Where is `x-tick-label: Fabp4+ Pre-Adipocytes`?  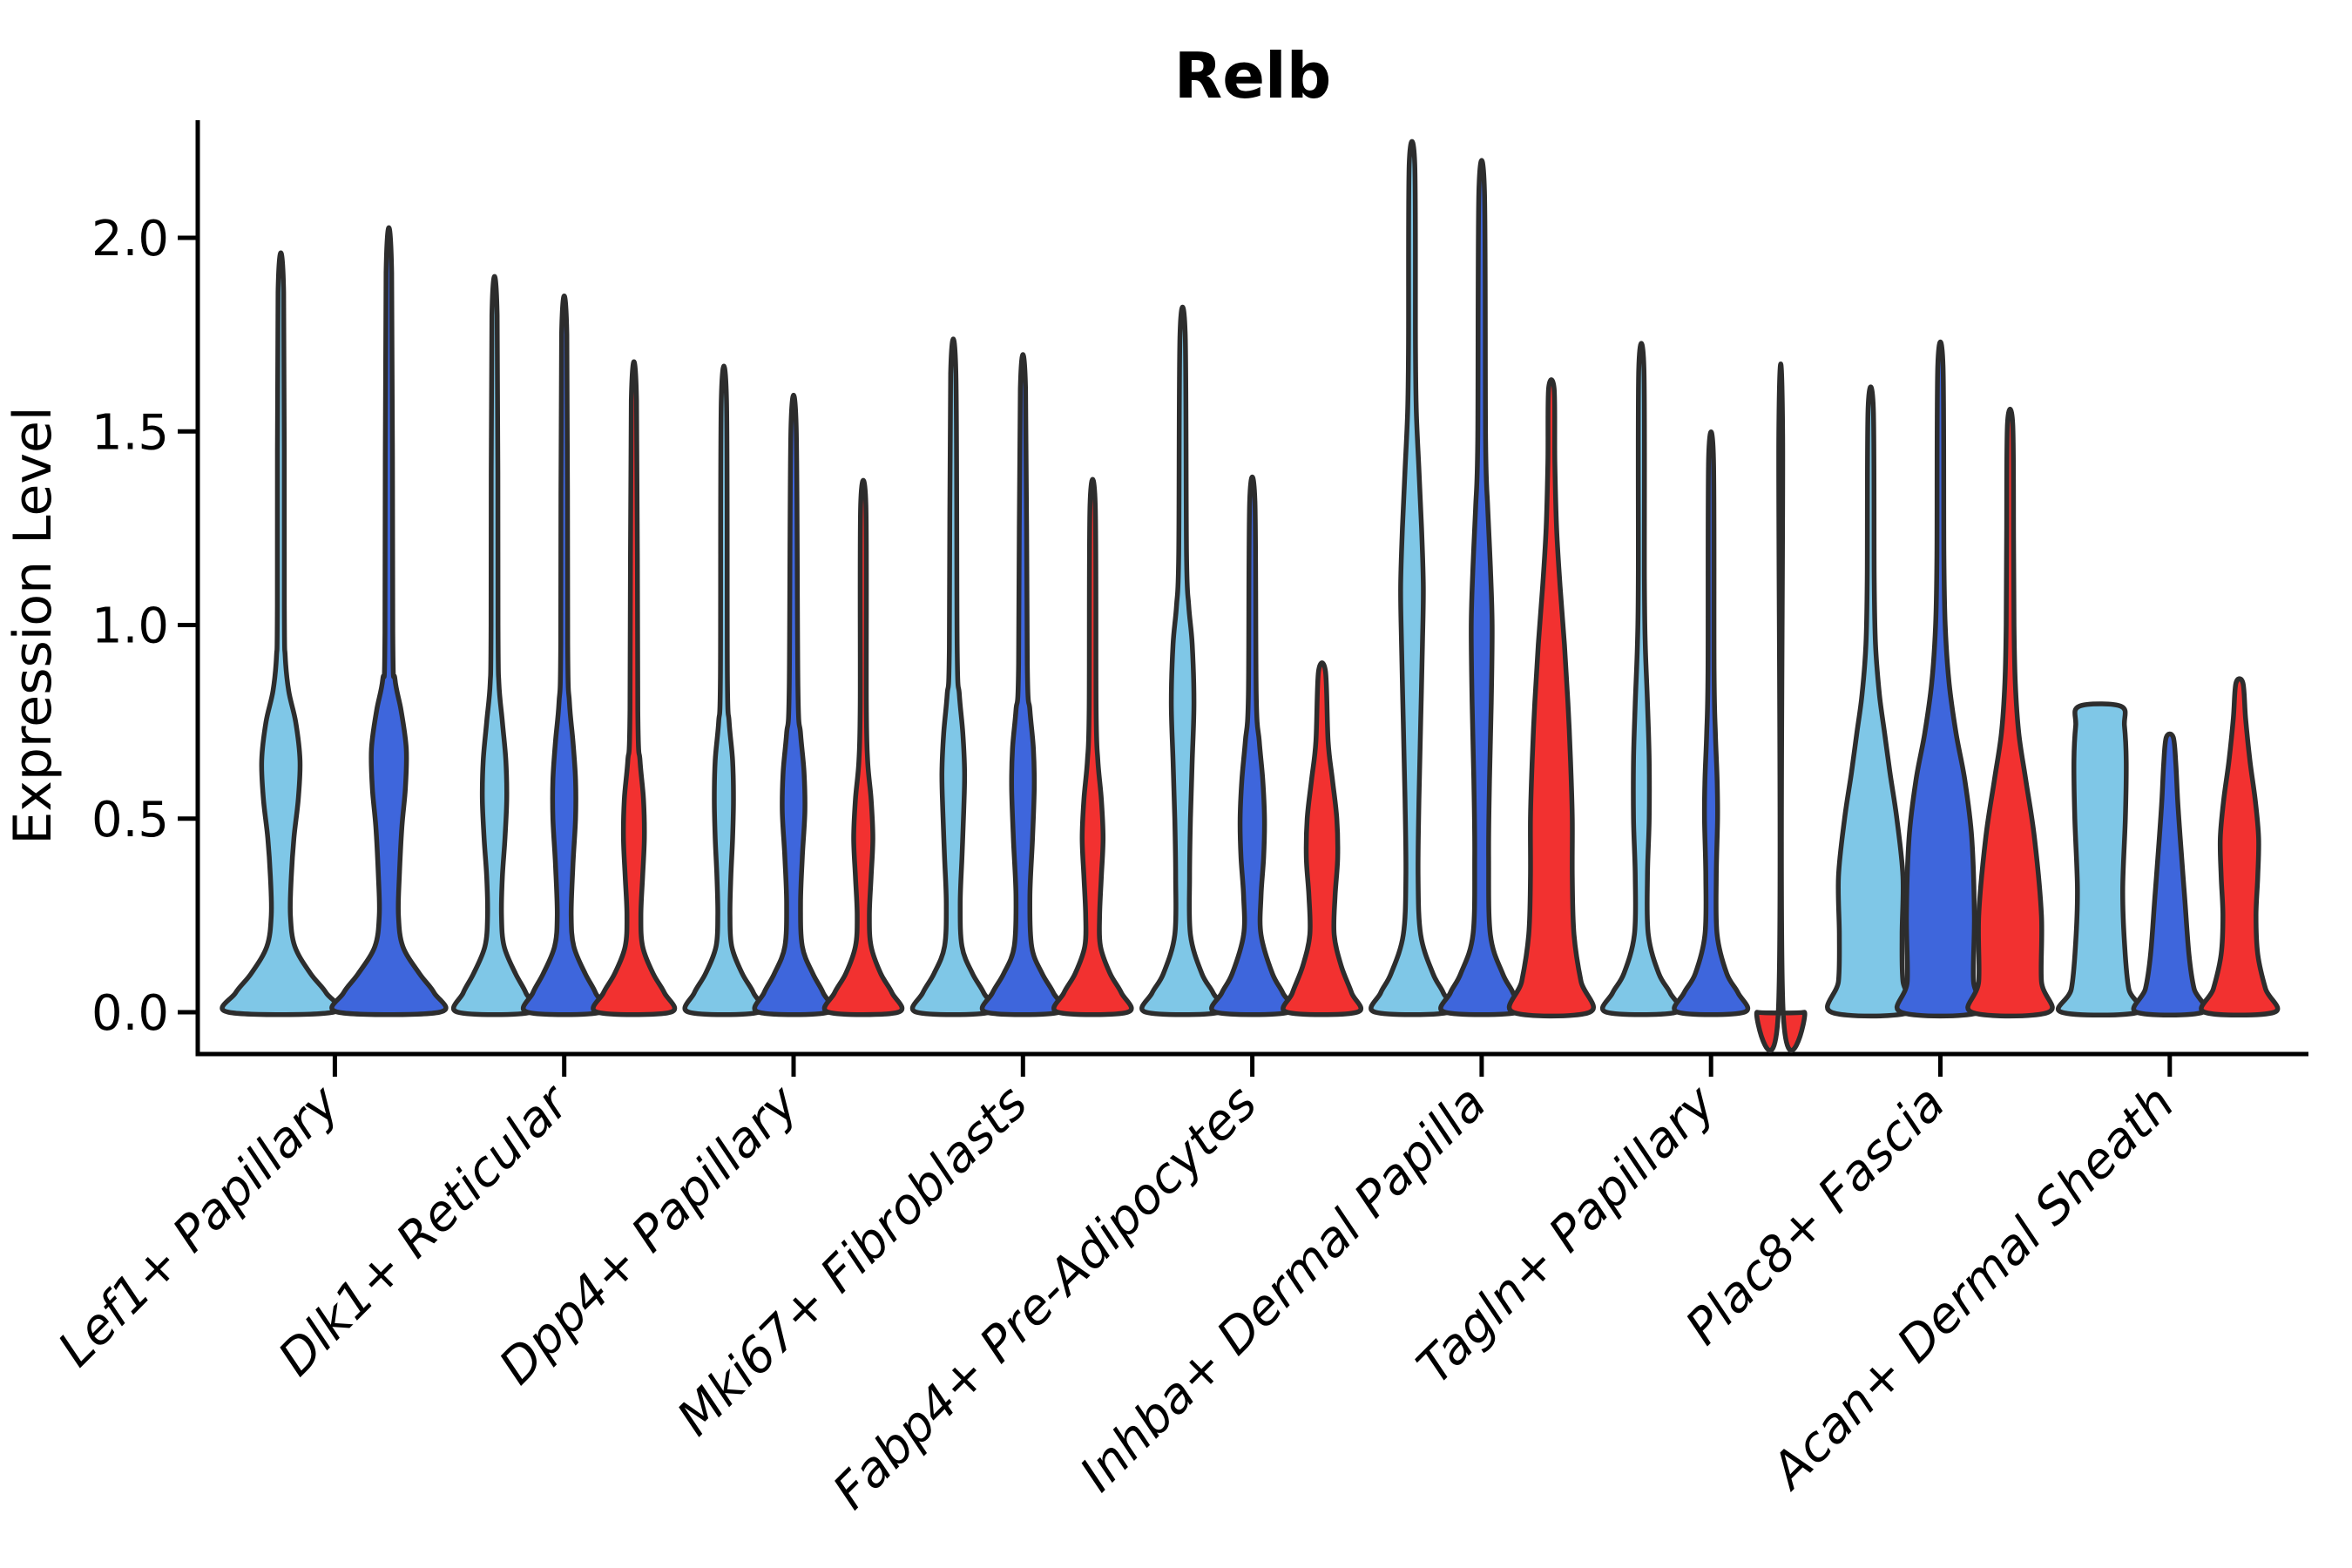
x-tick-label: Fabp4+ Pre-Adipocytes is located at coordinates (1044, 1297).